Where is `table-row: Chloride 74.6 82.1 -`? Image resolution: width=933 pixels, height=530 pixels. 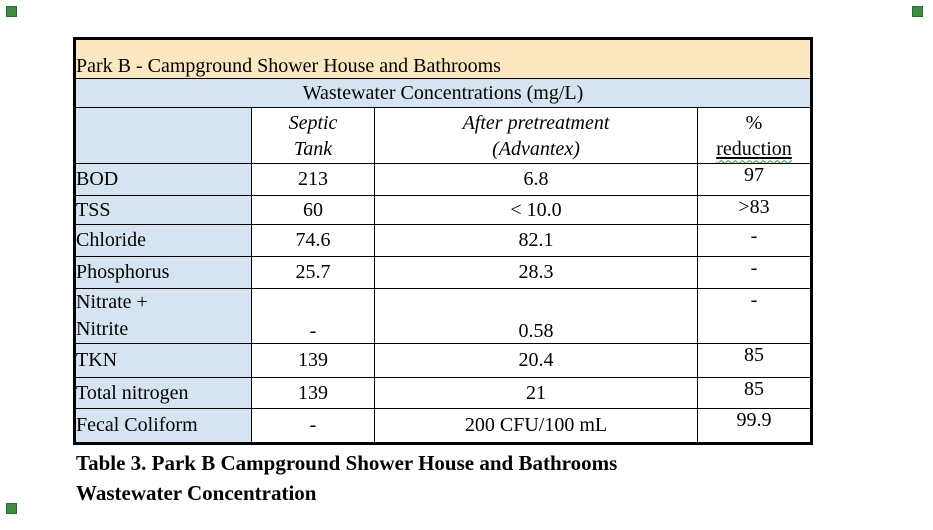 table-row: Chloride 74.6 82.1 - is located at coordinates (443, 240).